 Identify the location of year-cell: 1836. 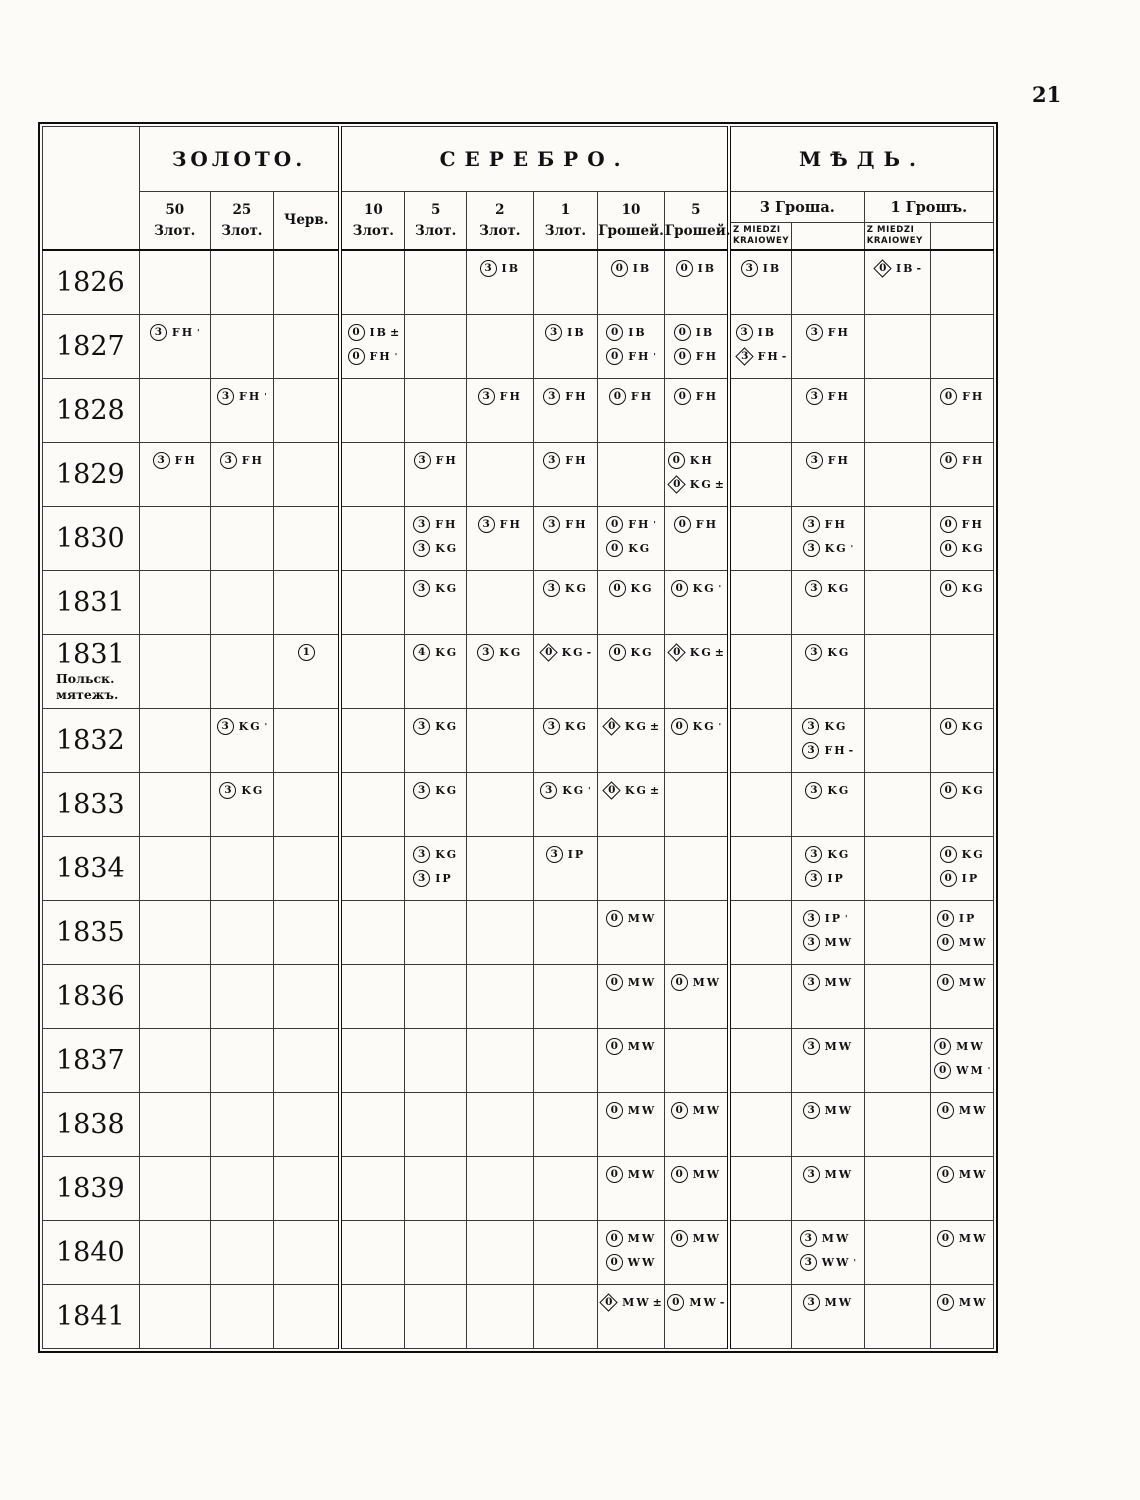
(91, 996).